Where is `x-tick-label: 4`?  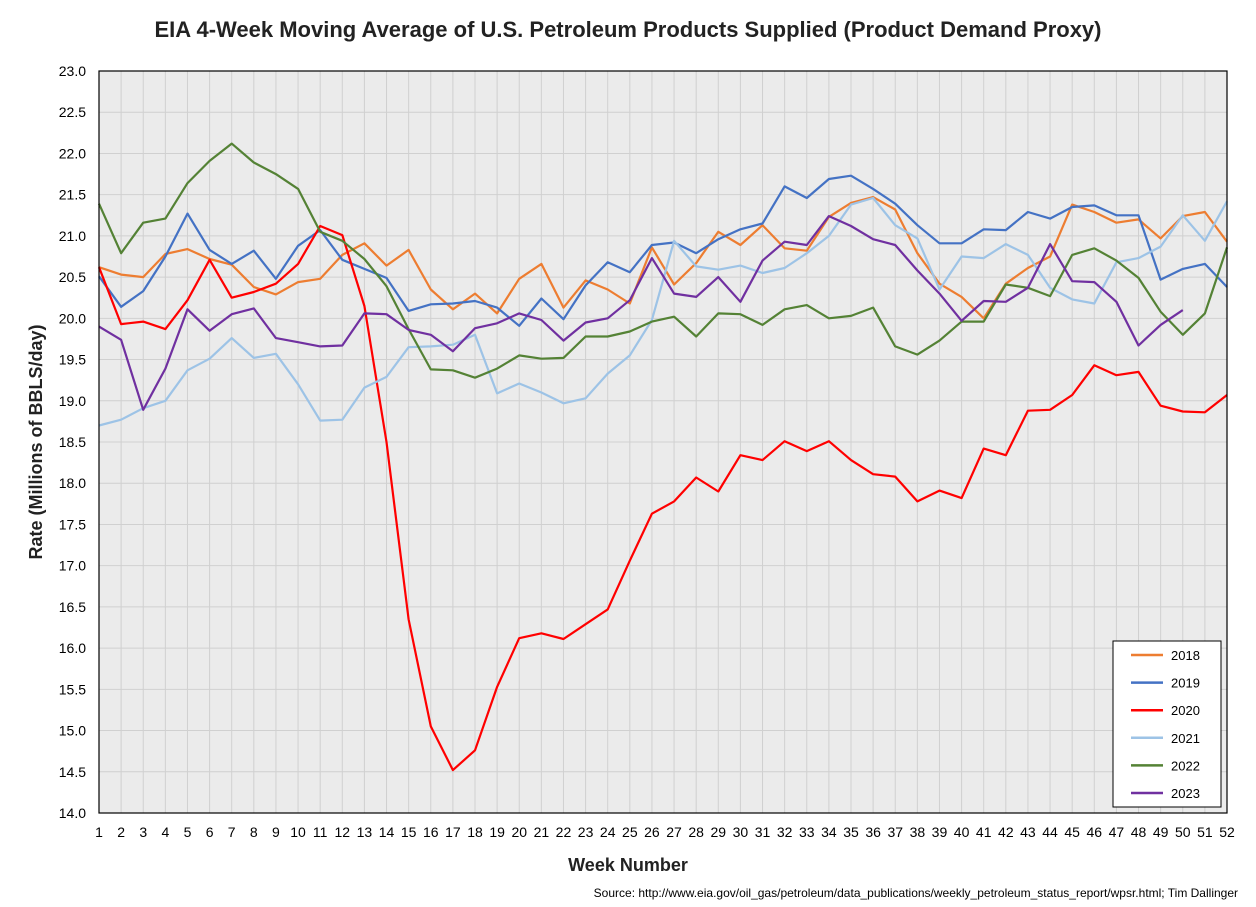
x-tick-label: 4 is located at coordinates (165, 832).